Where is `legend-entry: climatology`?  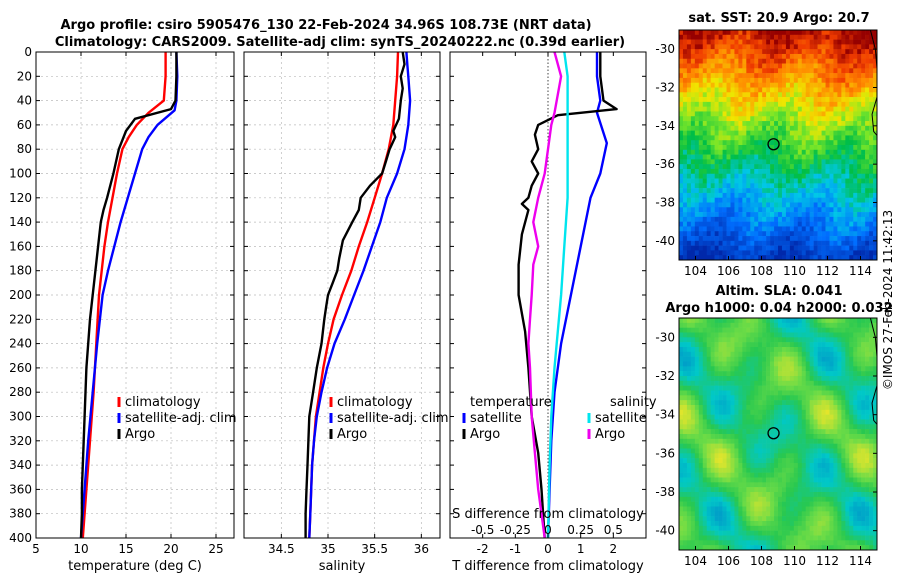
legend-entry: climatology is located at coordinates (163, 402).